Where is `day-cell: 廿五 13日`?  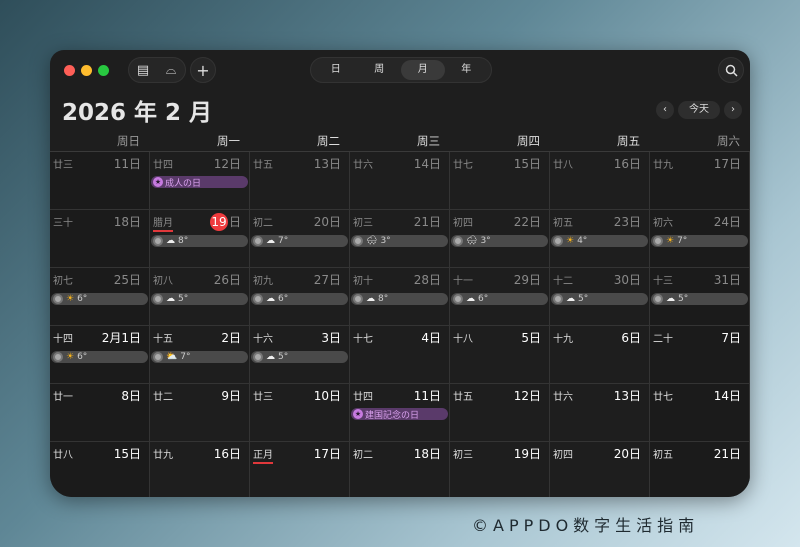 day-cell: 廿五 13日 is located at coordinates (300, 180).